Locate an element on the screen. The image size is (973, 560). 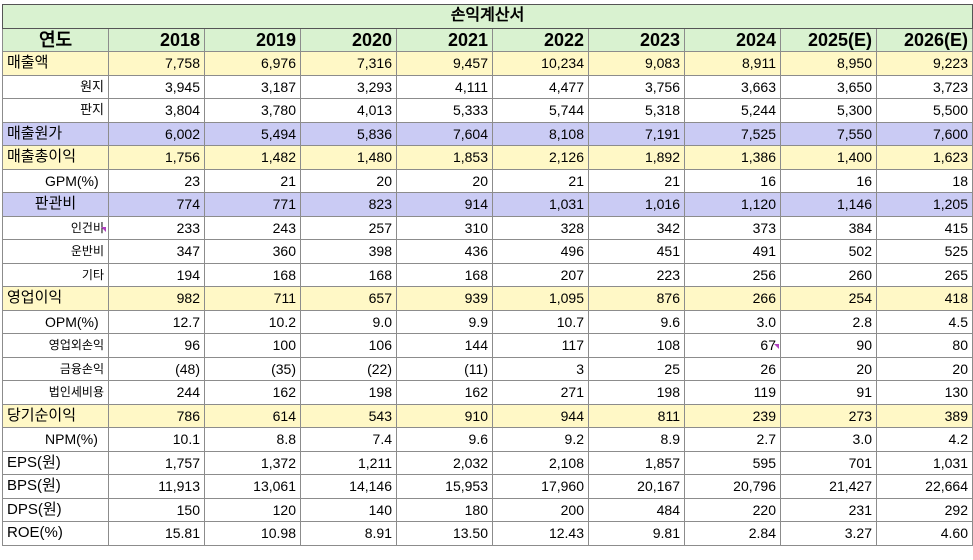
table-cell: 10.1 is located at coordinates (156, 439).